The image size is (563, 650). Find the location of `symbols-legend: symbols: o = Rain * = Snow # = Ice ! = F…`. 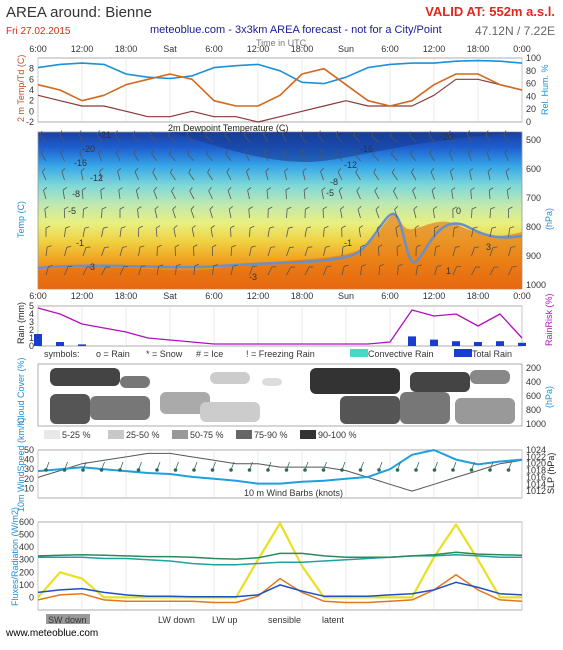

symbols-legend: symbols: o = Rain * = Snow # = Ice ! = F… is located at coordinates (278, 354).